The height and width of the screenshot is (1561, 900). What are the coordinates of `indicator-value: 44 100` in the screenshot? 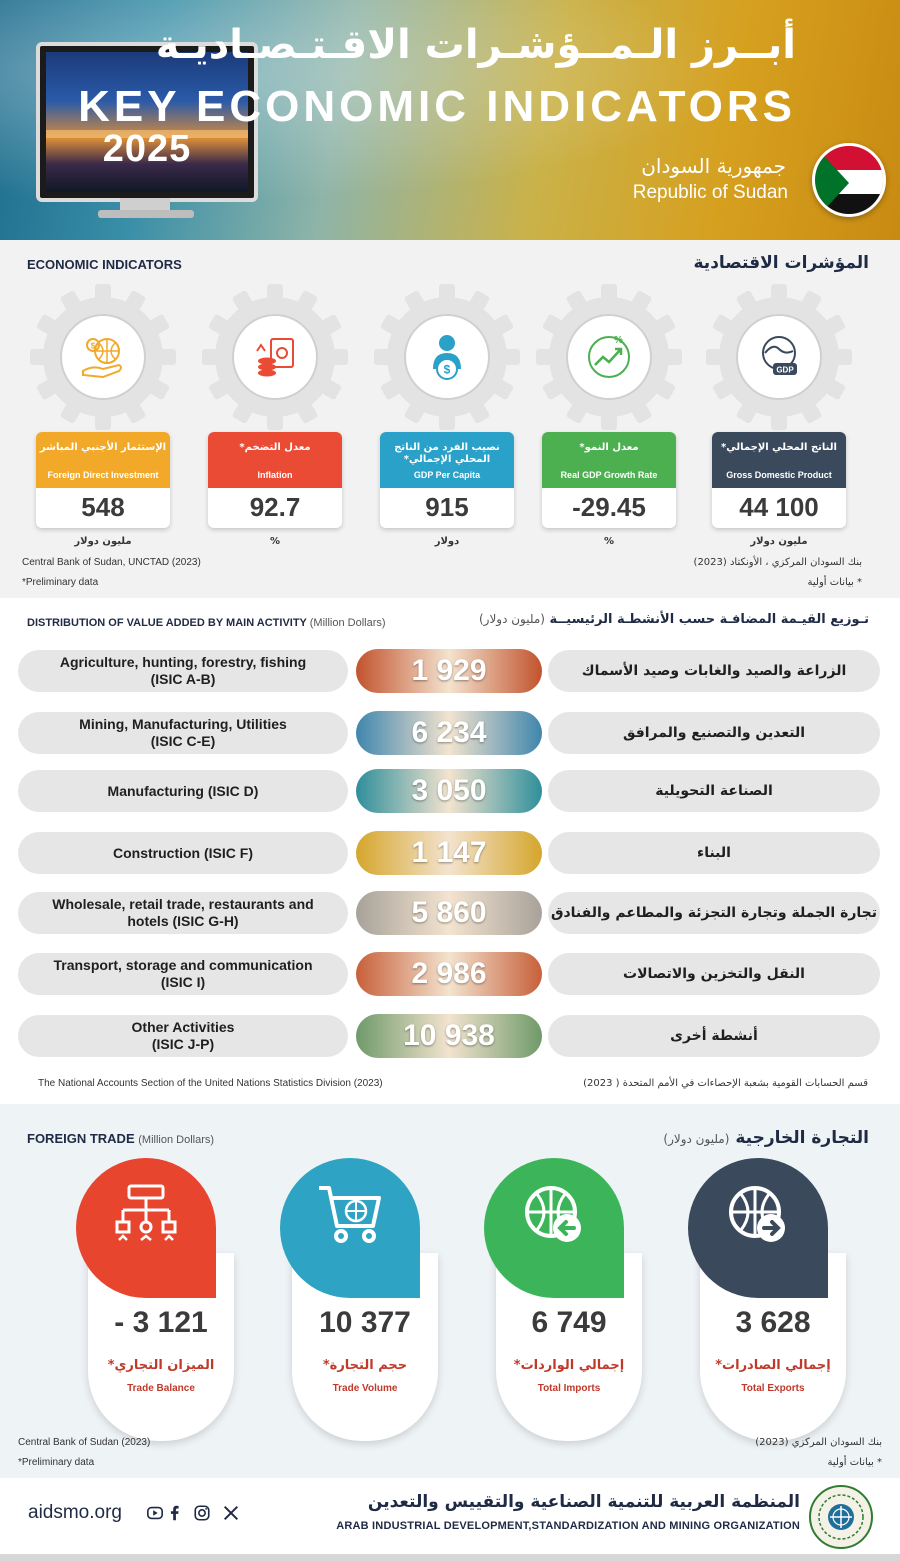 It's located at (779, 507).